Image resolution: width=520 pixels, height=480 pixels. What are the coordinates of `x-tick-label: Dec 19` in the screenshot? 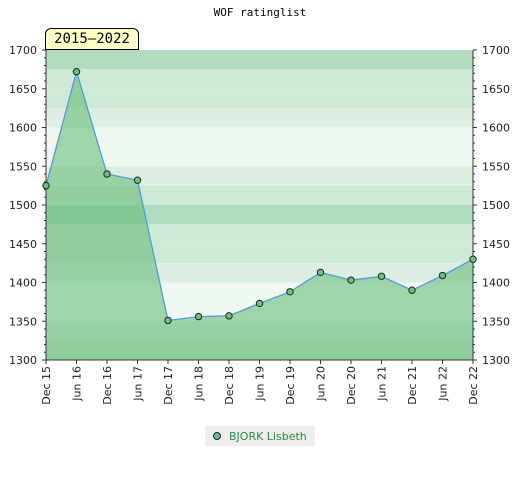 It's located at (290, 385).